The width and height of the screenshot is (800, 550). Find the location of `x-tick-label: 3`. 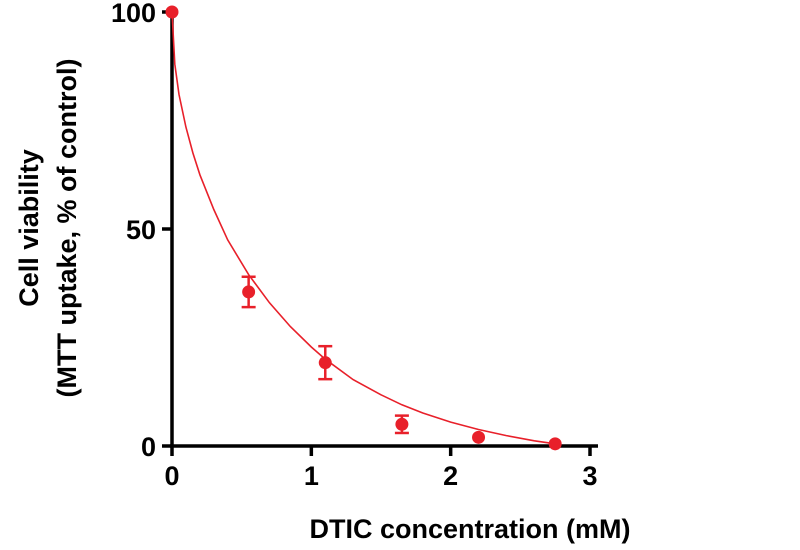

x-tick-label: 3 is located at coordinates (589, 476).